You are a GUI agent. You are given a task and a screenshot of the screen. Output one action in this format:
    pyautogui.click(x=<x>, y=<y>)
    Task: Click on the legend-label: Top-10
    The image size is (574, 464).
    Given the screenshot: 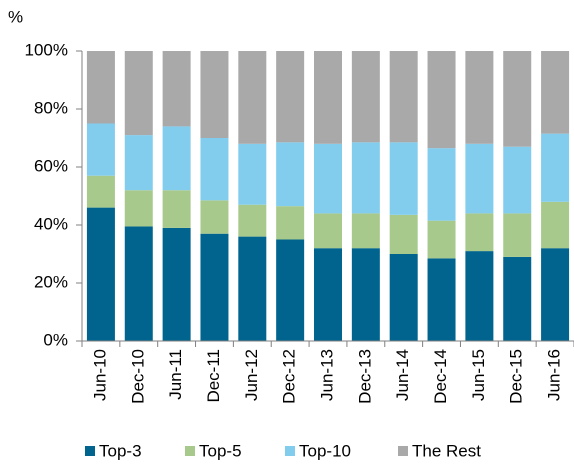 What is the action you would take?
    pyautogui.click(x=325, y=450)
    